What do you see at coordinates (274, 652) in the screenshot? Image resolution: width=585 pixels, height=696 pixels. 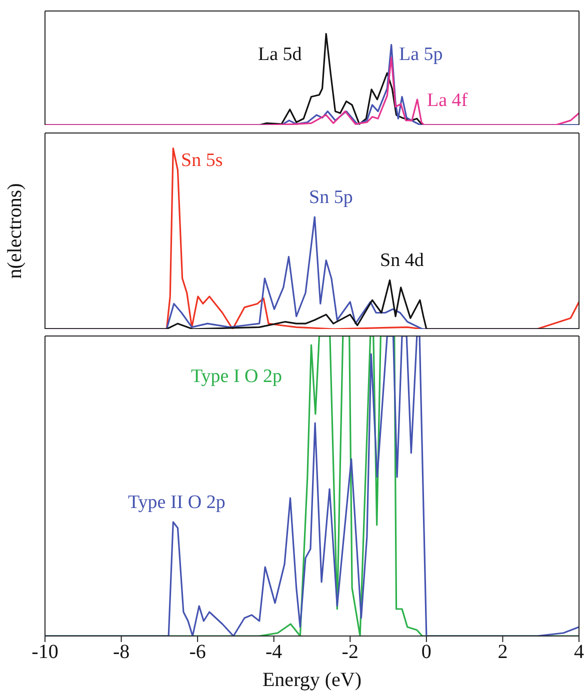 I see `x-tick-label: -4` at bounding box center [274, 652].